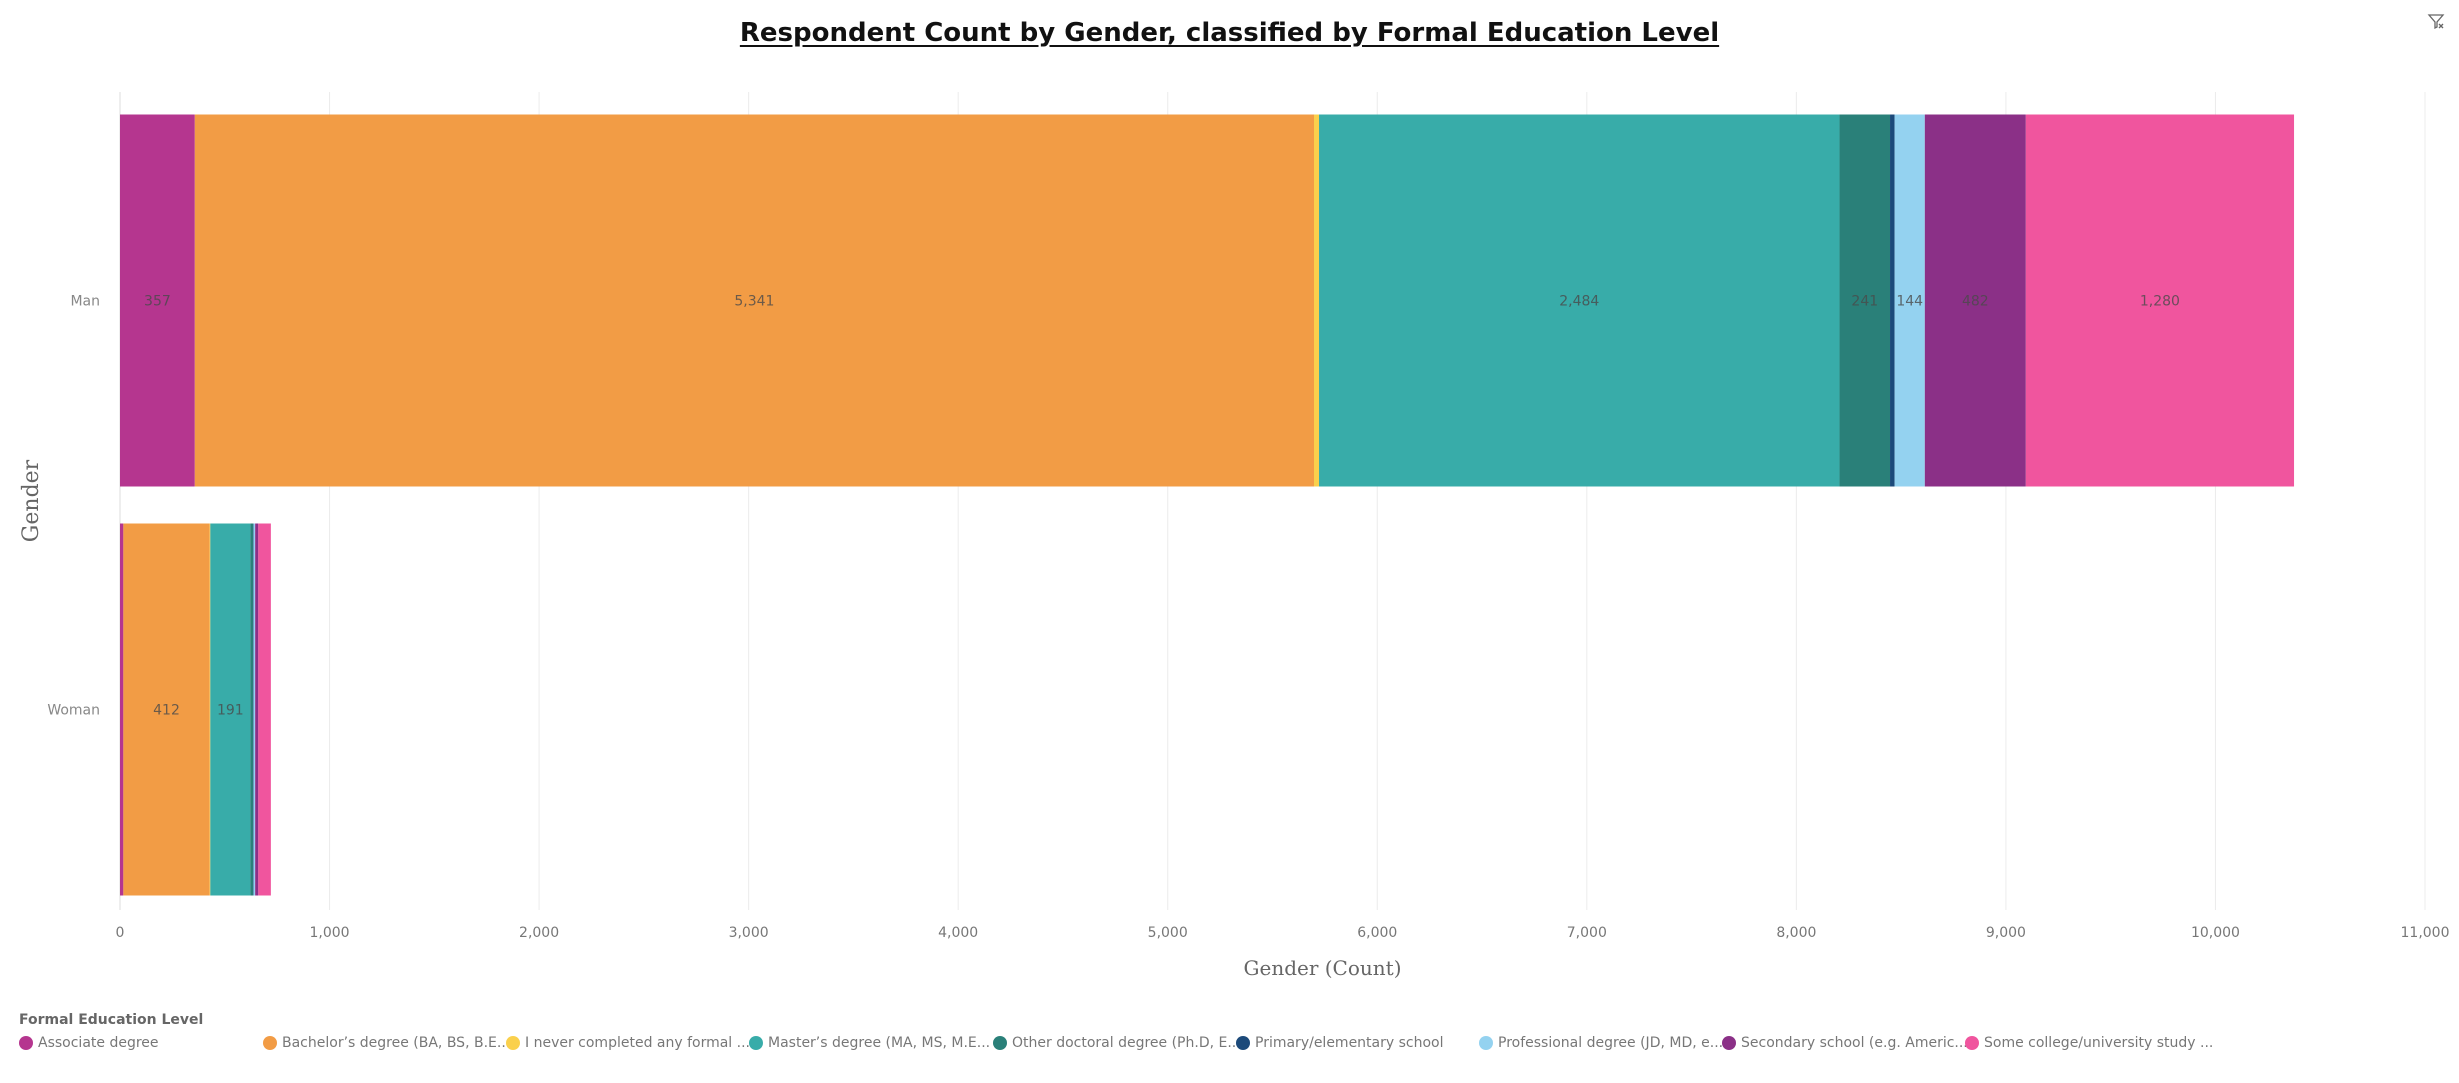  I want to click on y-category-label: Woman, so click(73, 711).